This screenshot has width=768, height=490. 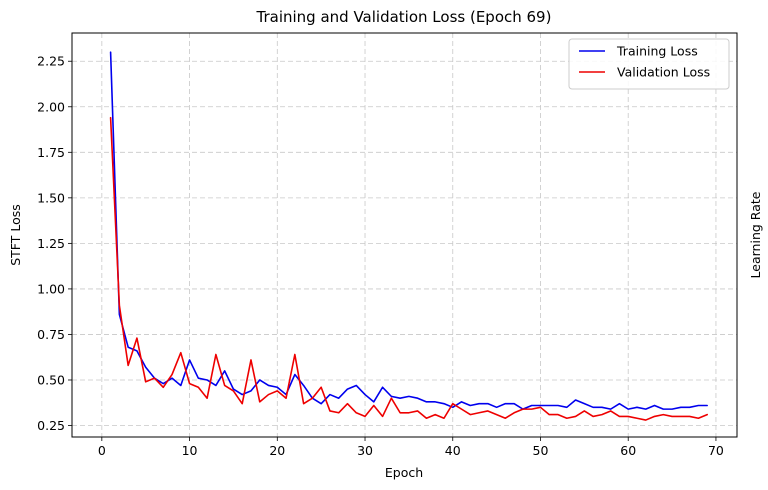 What do you see at coordinates (453, 450) in the screenshot?
I see `x-tick-label: 40` at bounding box center [453, 450].